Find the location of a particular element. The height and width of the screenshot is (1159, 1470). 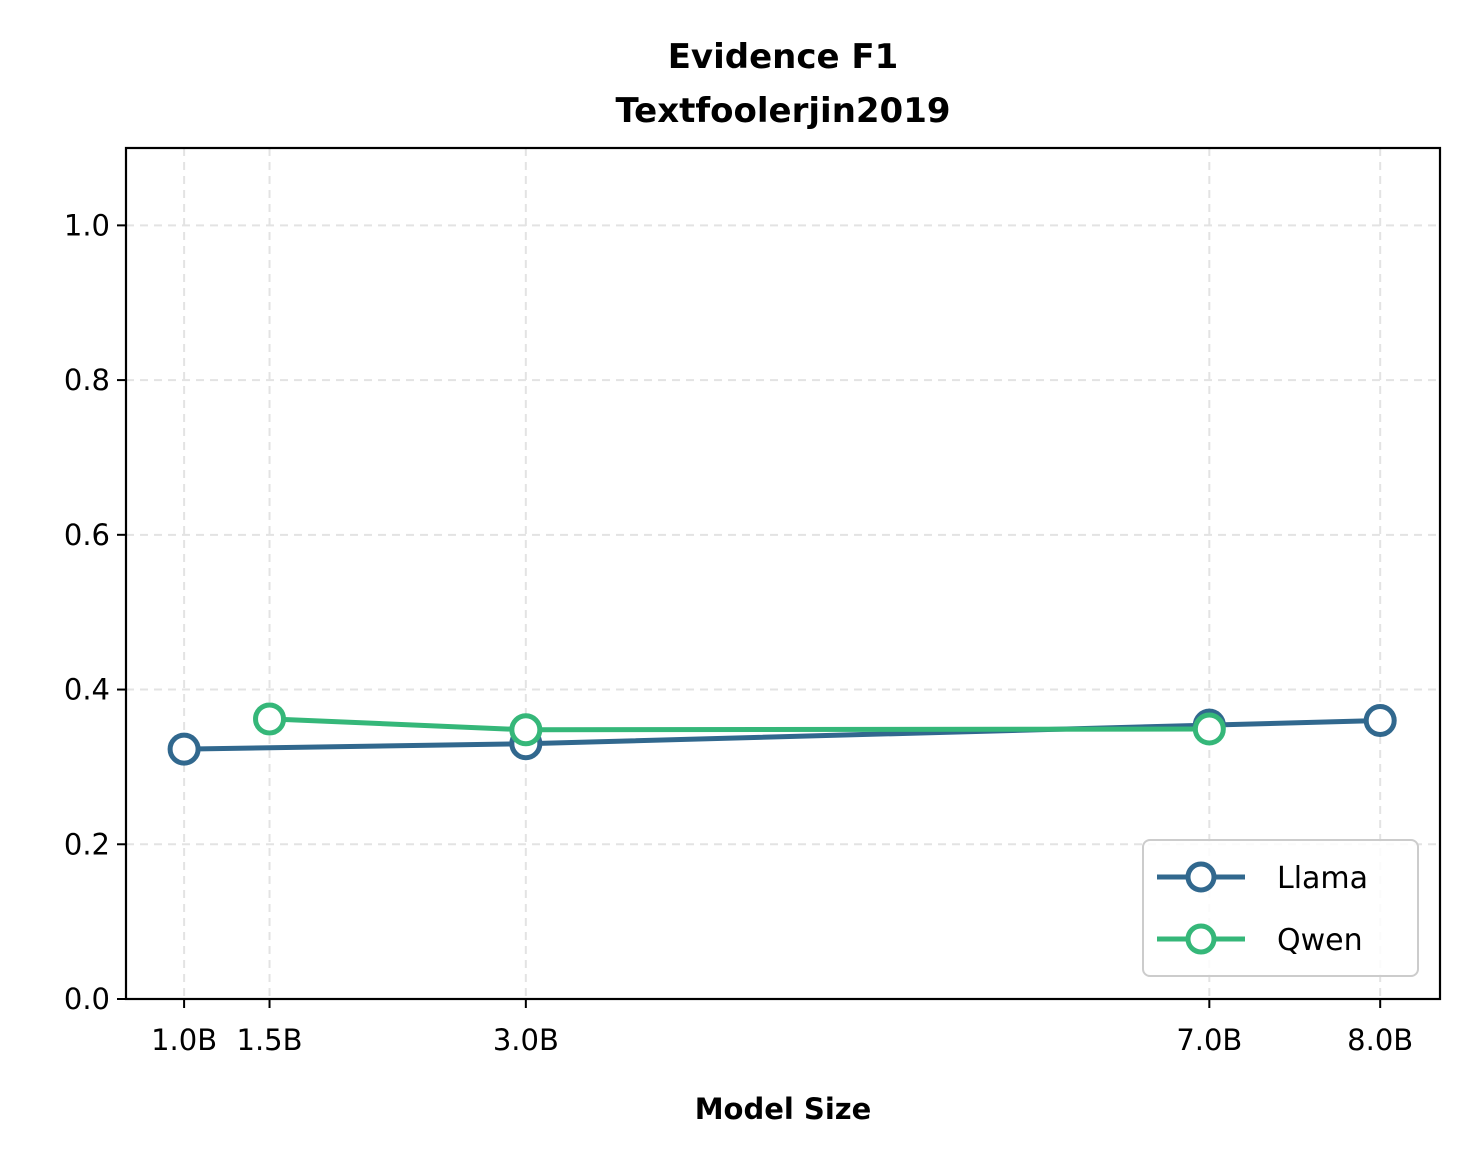

y-axis-ticks: 0.0 0.2 0.4 0.6 0.8 1.0 is located at coordinates (95, 612).